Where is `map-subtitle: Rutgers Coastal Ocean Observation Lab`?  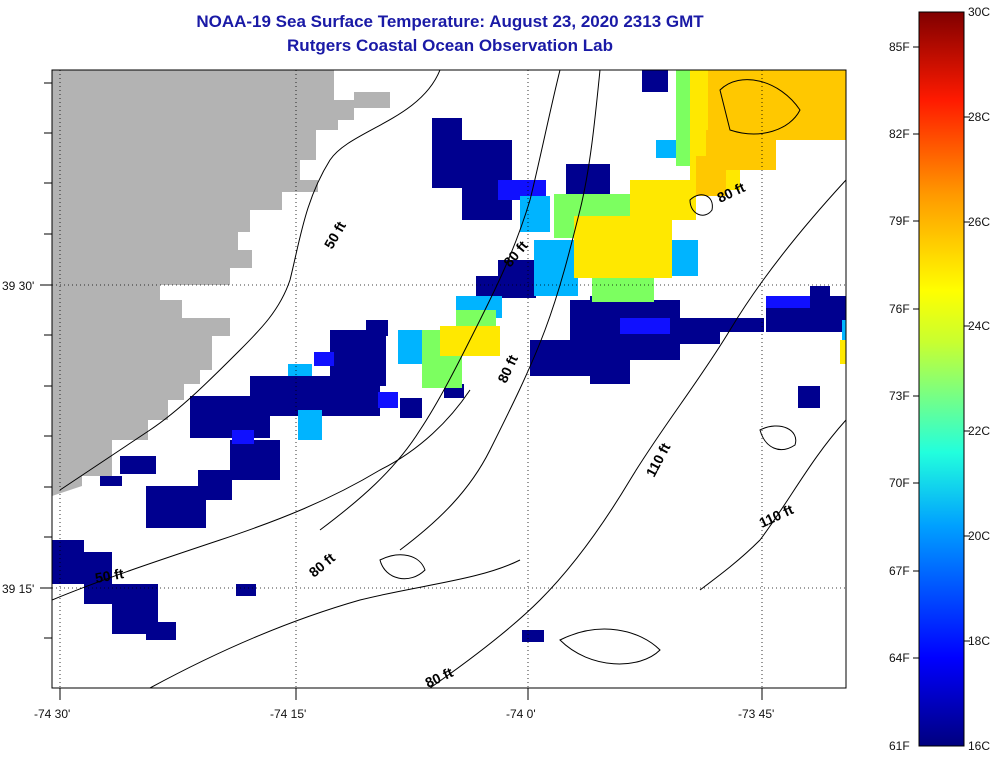
map-subtitle: Rutgers Coastal Ocean Observation Lab is located at coordinates (450, 45).